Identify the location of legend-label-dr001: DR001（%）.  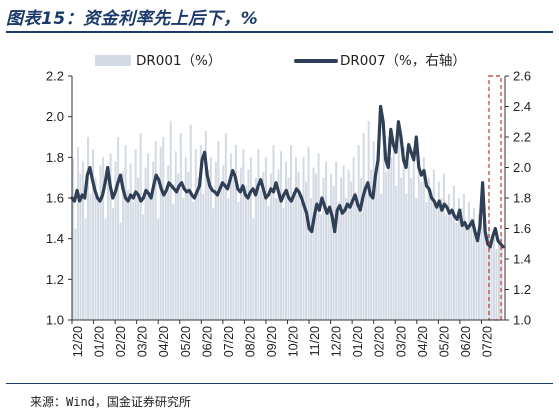
(178, 61).